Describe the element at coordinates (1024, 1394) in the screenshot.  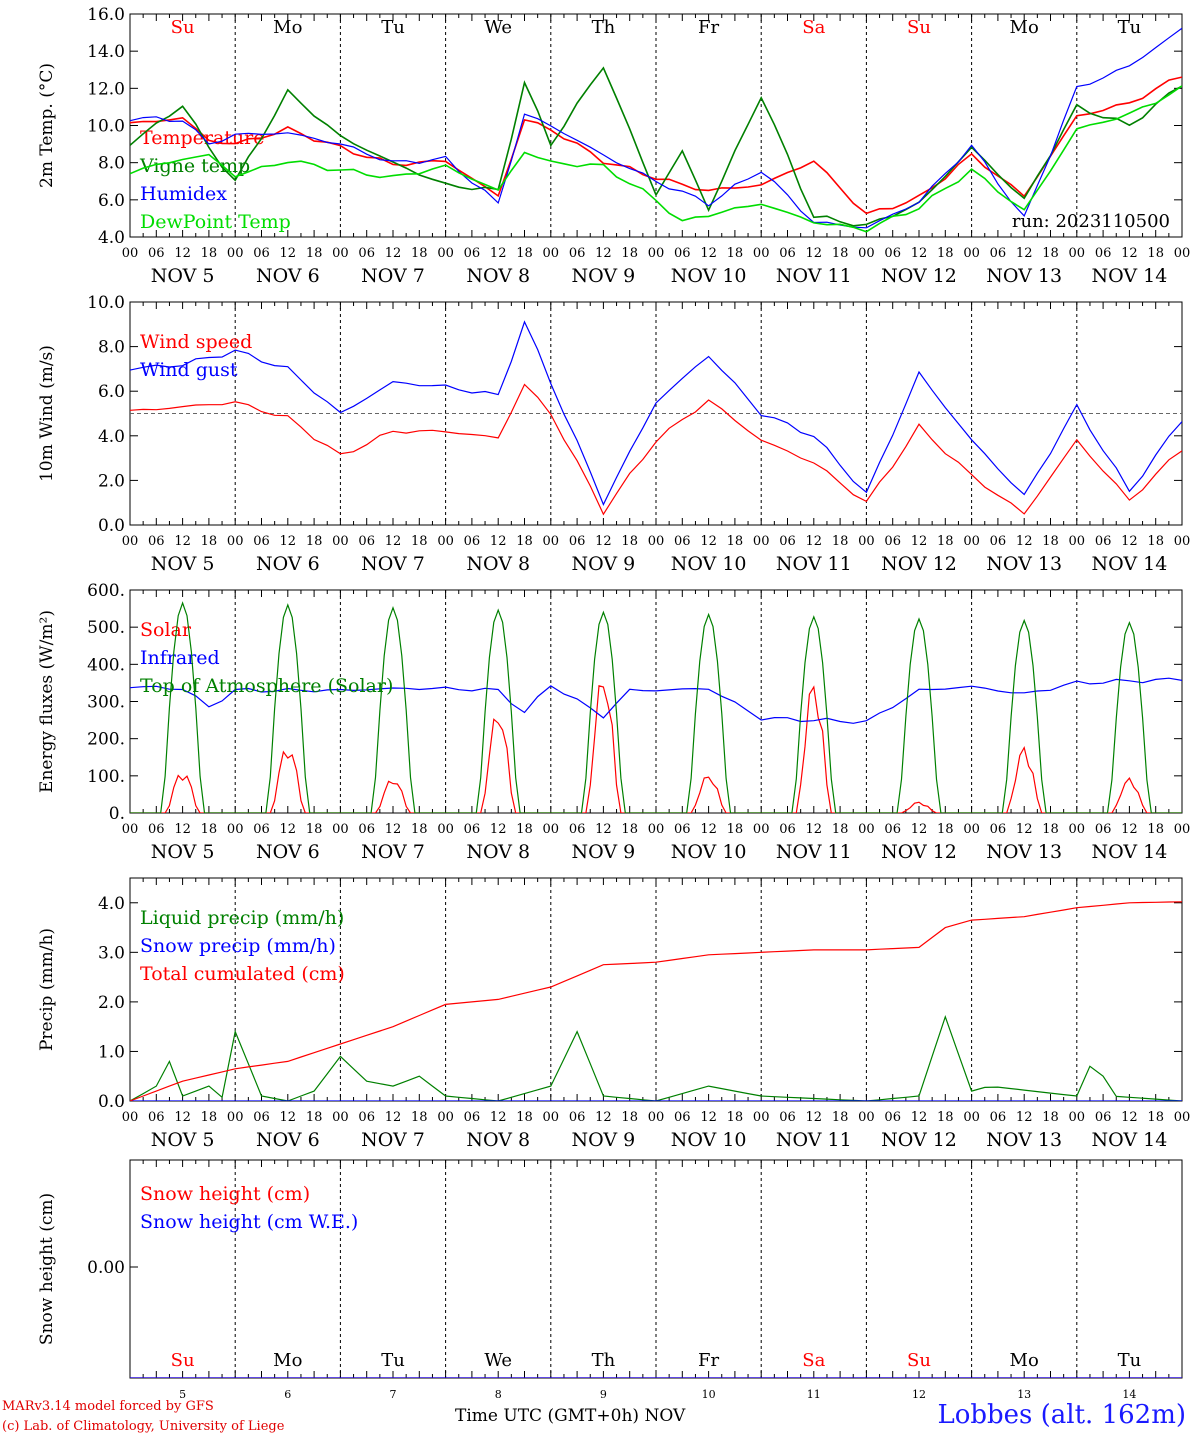
I see `day-number-label: 13` at that location.